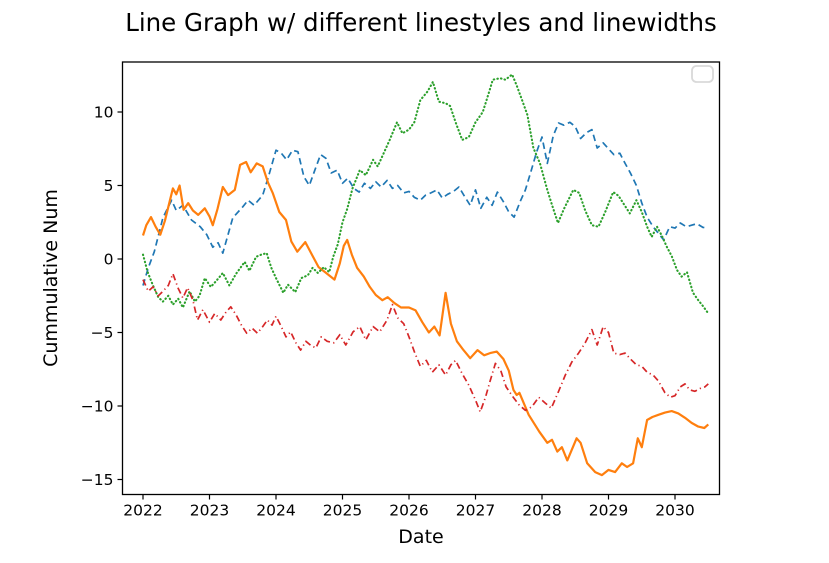 The height and width of the screenshot is (563, 829). I want to click on x-tick-label: 2029, so click(608, 511).